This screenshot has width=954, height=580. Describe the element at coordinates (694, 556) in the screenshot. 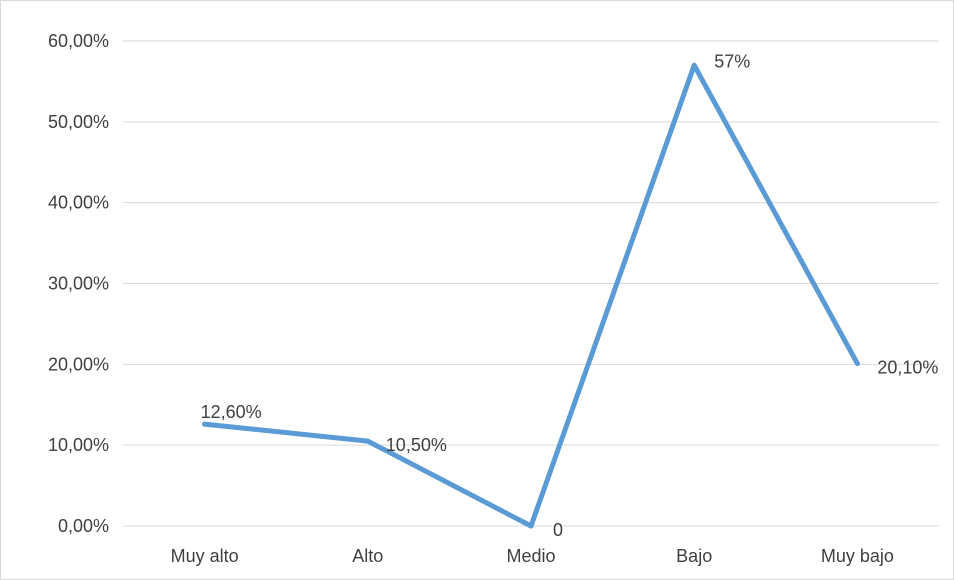

I see `x-category-label: Bajo` at that location.